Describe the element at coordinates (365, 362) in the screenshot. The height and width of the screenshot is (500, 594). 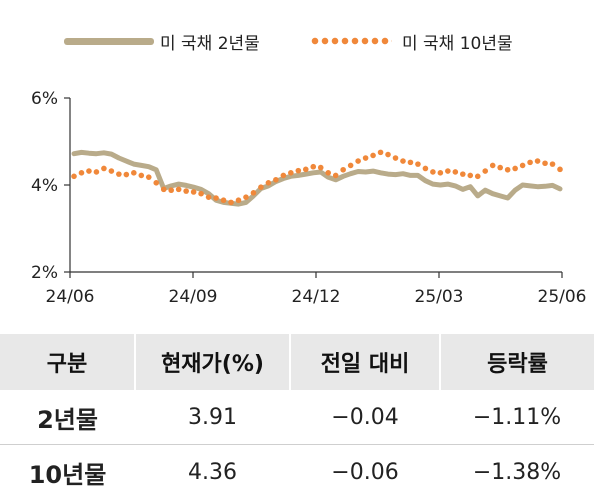
I see `header-day-change: 전일 대비` at that location.